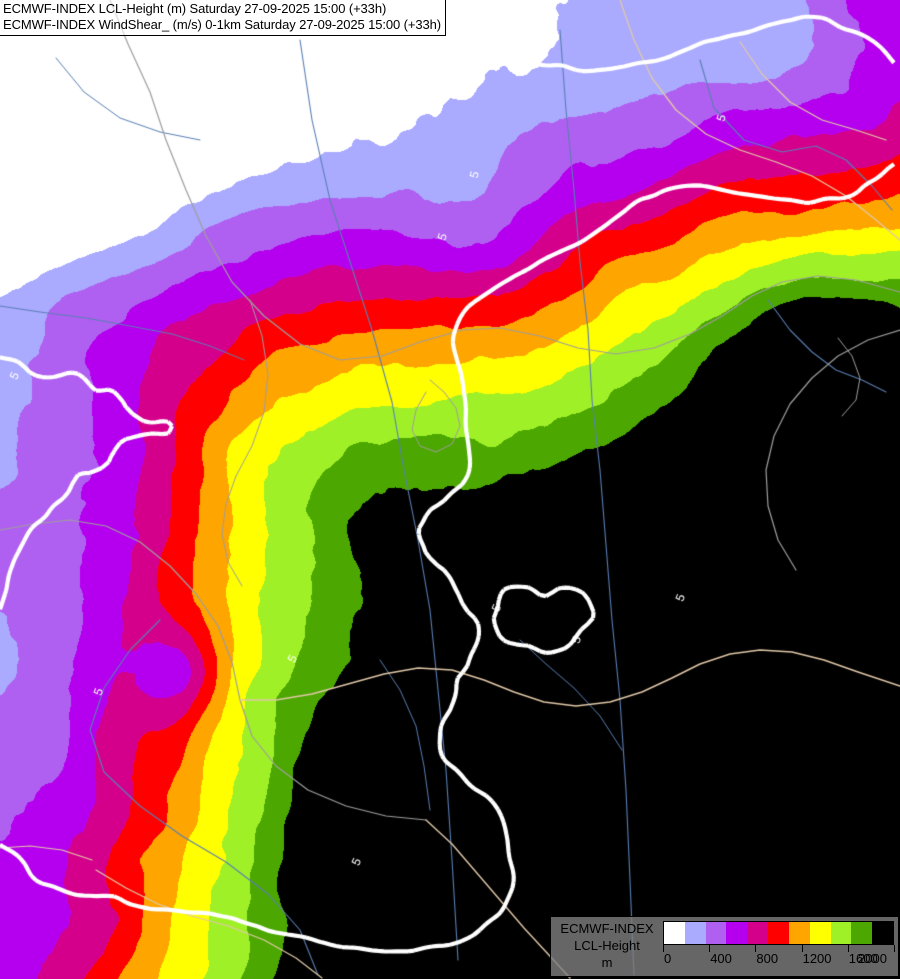 This screenshot has width=900, height=979. What do you see at coordinates (607, 928) in the screenshot?
I see `legend-model-label: ECMWF-INDEX` at bounding box center [607, 928].